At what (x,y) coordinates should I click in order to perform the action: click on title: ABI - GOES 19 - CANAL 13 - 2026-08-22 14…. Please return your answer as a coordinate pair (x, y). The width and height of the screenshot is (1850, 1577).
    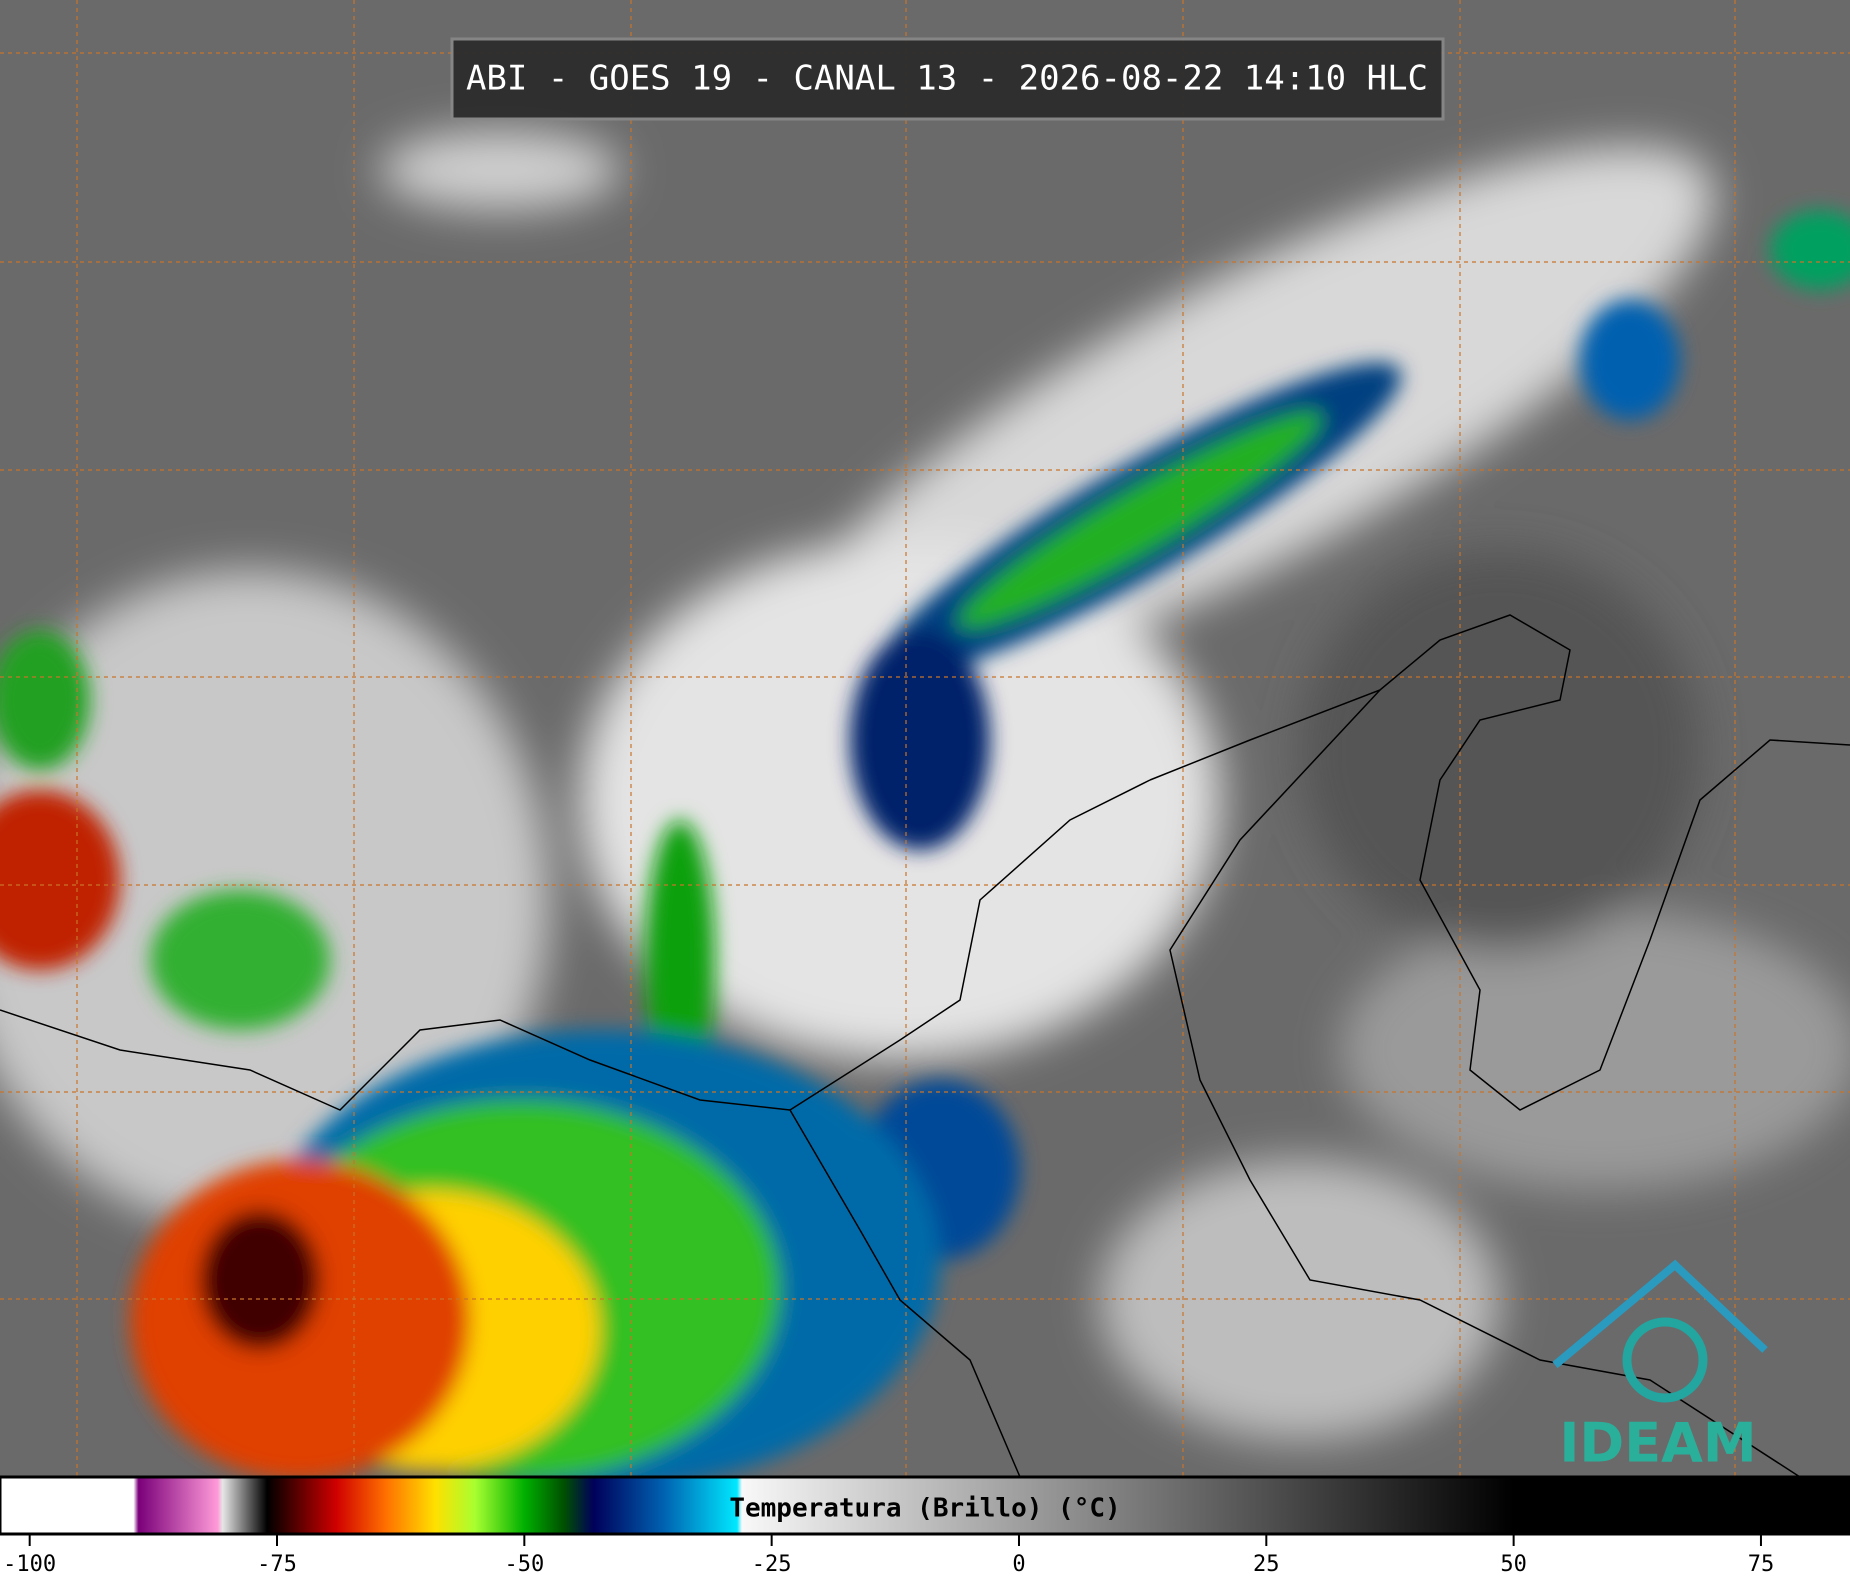
    Looking at the image, I should click on (947, 79).